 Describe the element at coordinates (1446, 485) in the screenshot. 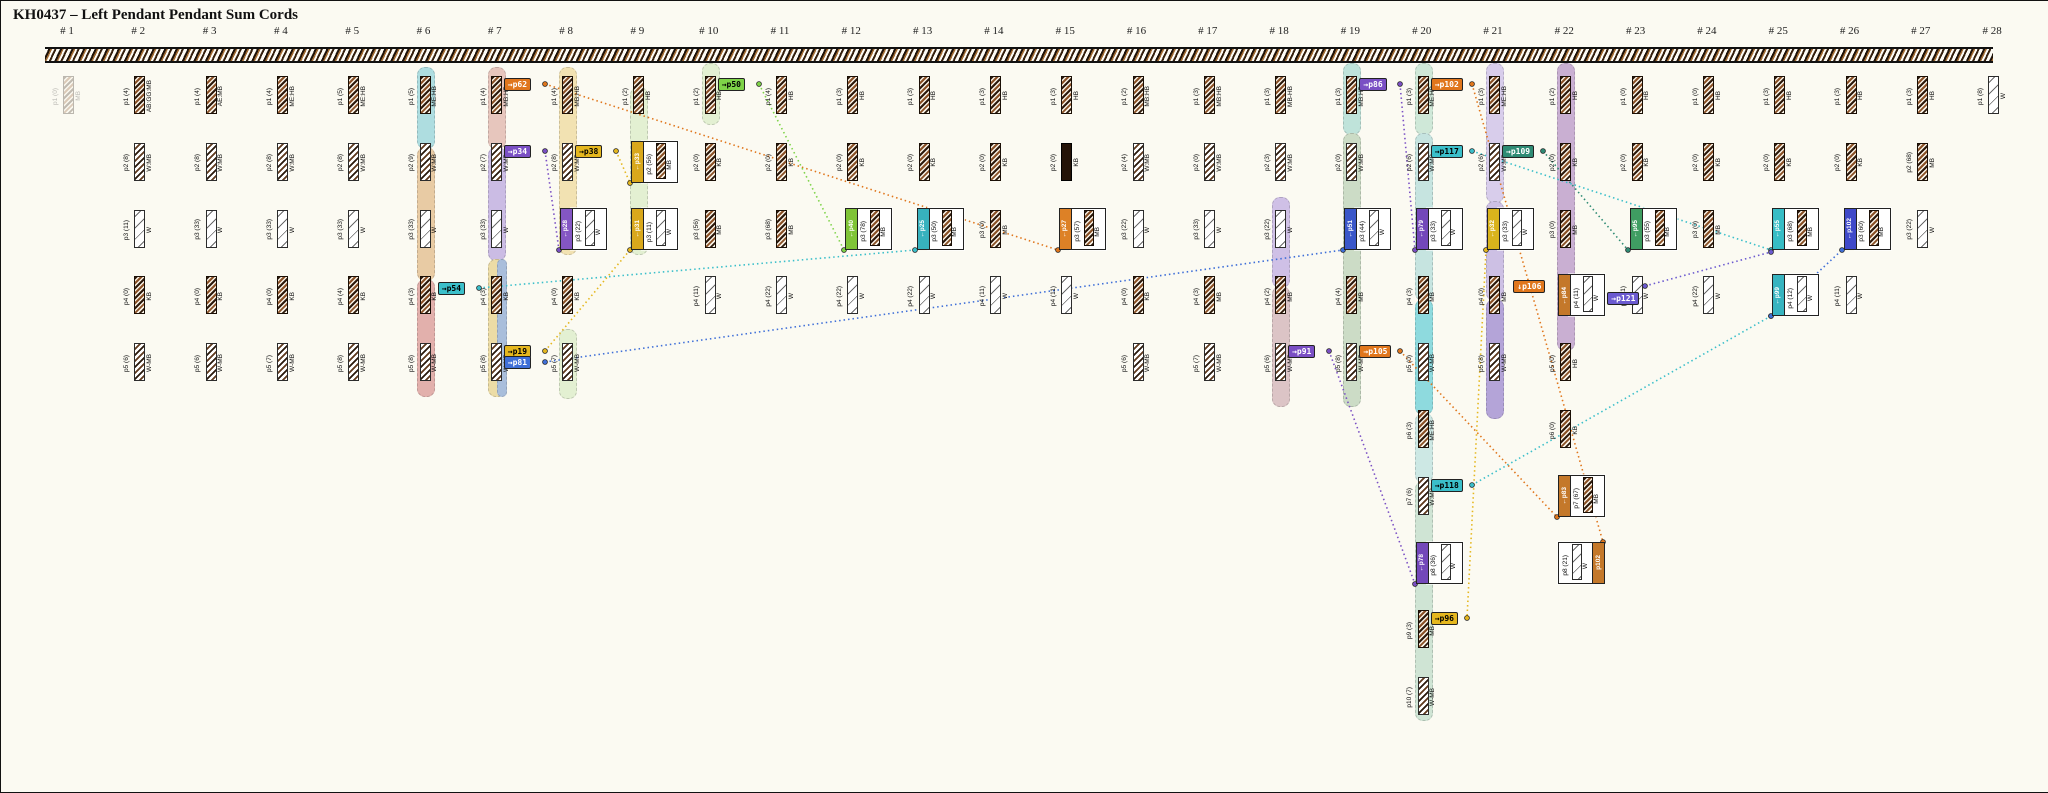

I see `sum-tag-p118: →p118` at that location.